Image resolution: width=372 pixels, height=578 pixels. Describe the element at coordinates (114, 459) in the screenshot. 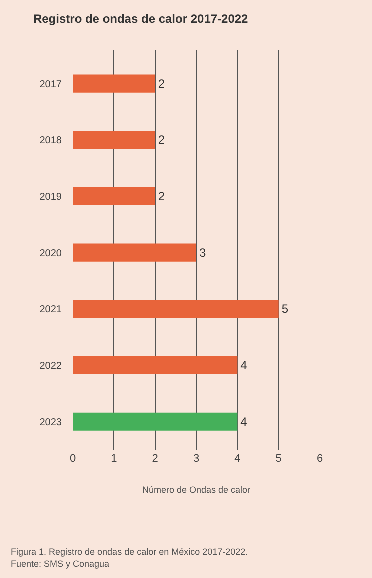

I see `x-tick-label: 1` at that location.